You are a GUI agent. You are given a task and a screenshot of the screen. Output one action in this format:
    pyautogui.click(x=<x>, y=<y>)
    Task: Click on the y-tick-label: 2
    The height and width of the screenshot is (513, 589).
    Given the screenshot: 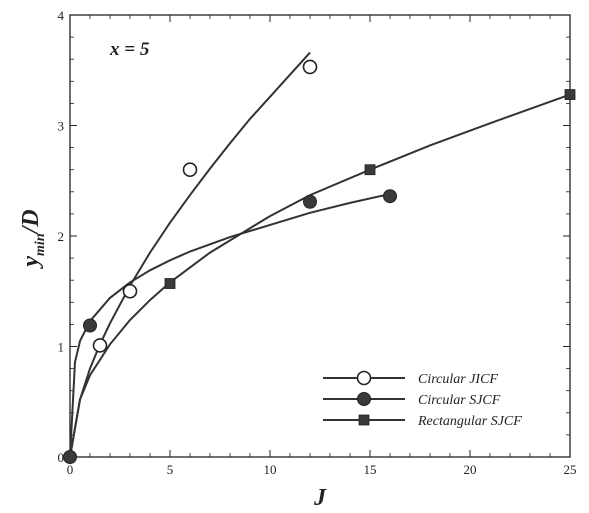 What is the action you would take?
    pyautogui.click(x=61, y=236)
    